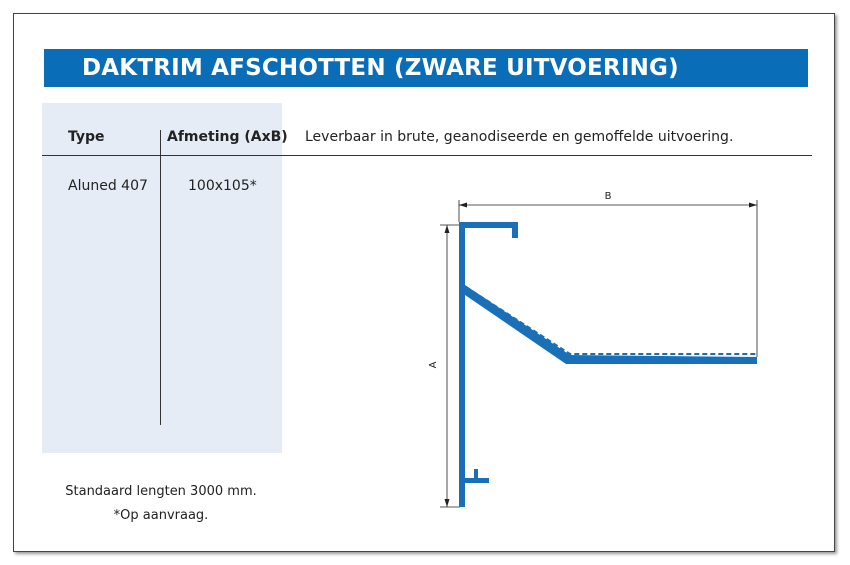  Describe the element at coordinates (608, 196) in the screenshot. I see `dimension-label: B` at that location.